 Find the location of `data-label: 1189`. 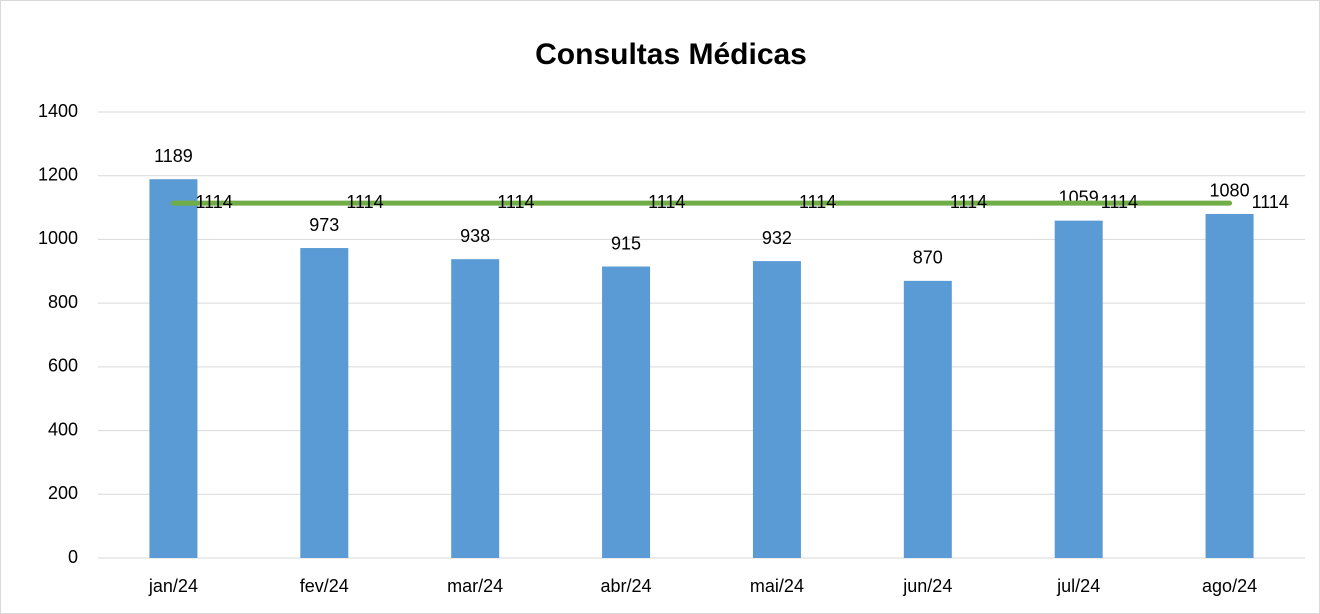

data-label: 1189 is located at coordinates (173, 156).